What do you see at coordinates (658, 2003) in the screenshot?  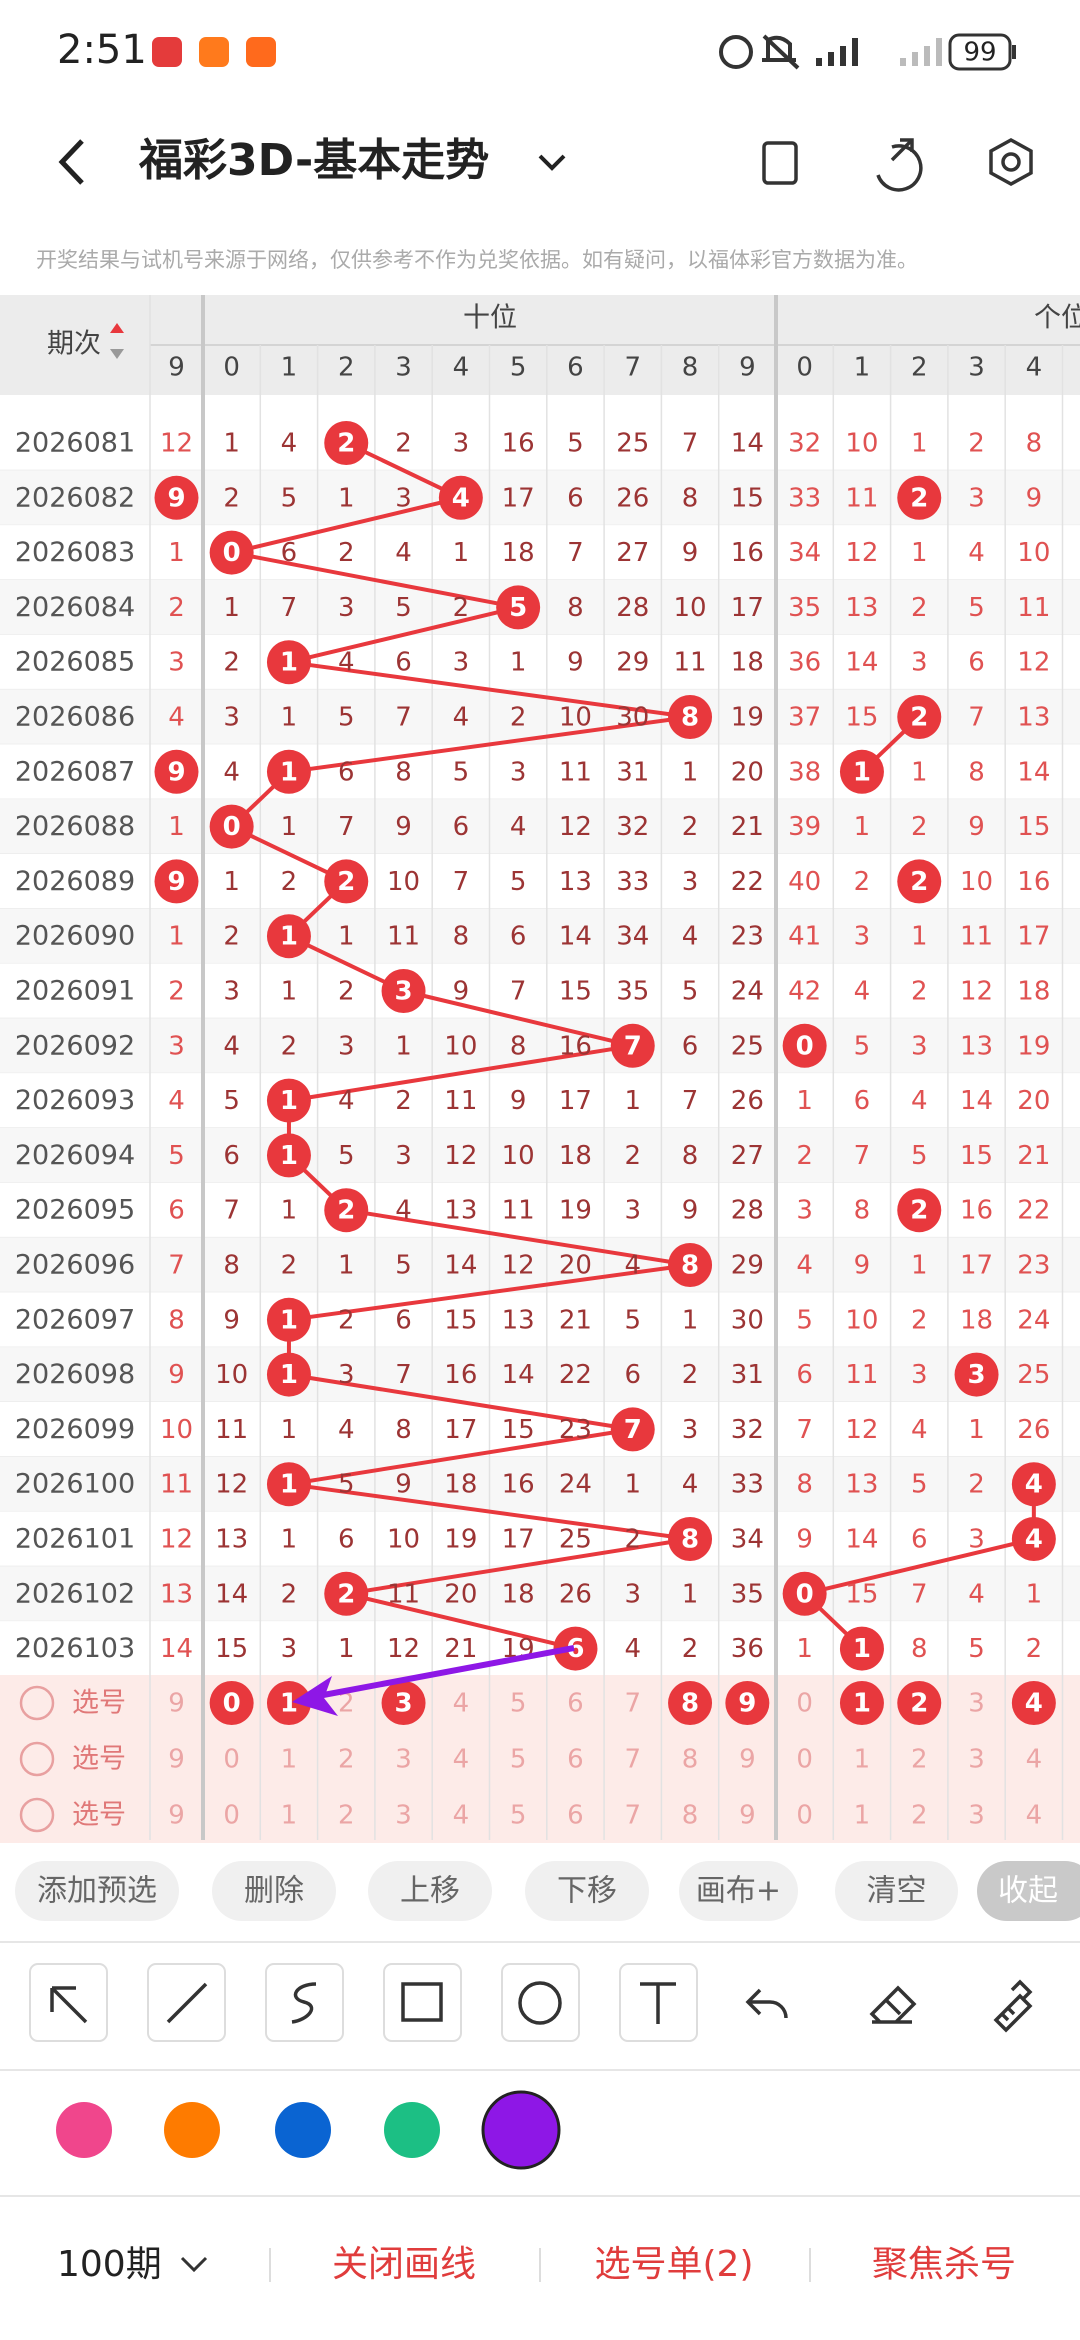 I see `tool-text` at bounding box center [658, 2003].